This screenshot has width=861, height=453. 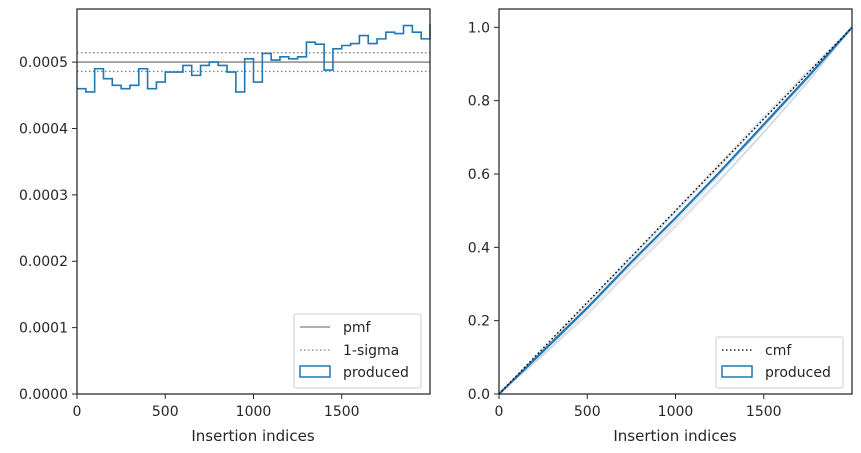 What do you see at coordinates (43, 395) in the screenshot?
I see `pmf-ytick-label: 0.0000` at bounding box center [43, 395].